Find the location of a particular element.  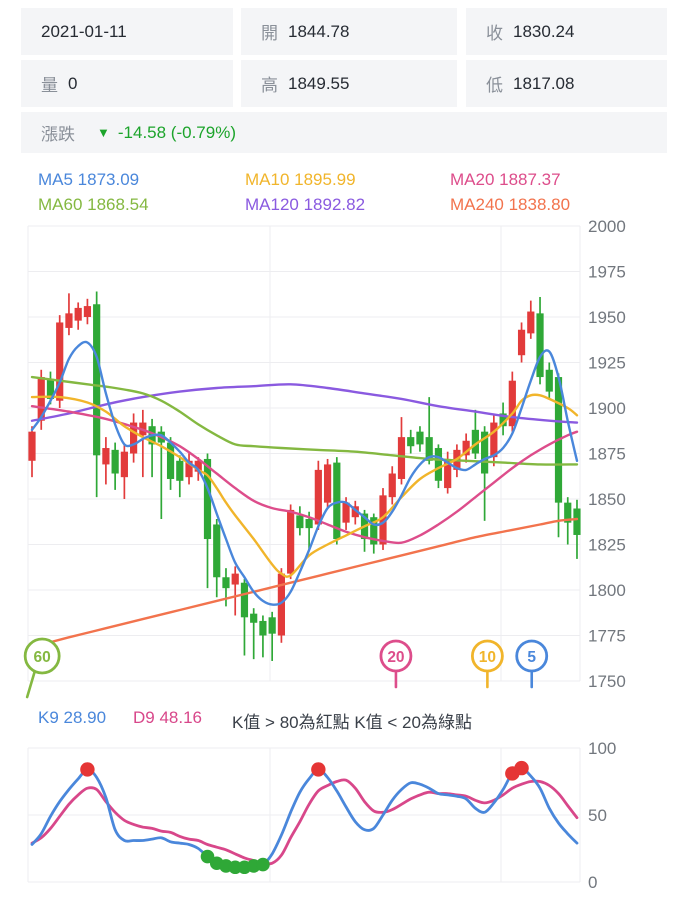

high-value: 1849.55 is located at coordinates (319, 83).